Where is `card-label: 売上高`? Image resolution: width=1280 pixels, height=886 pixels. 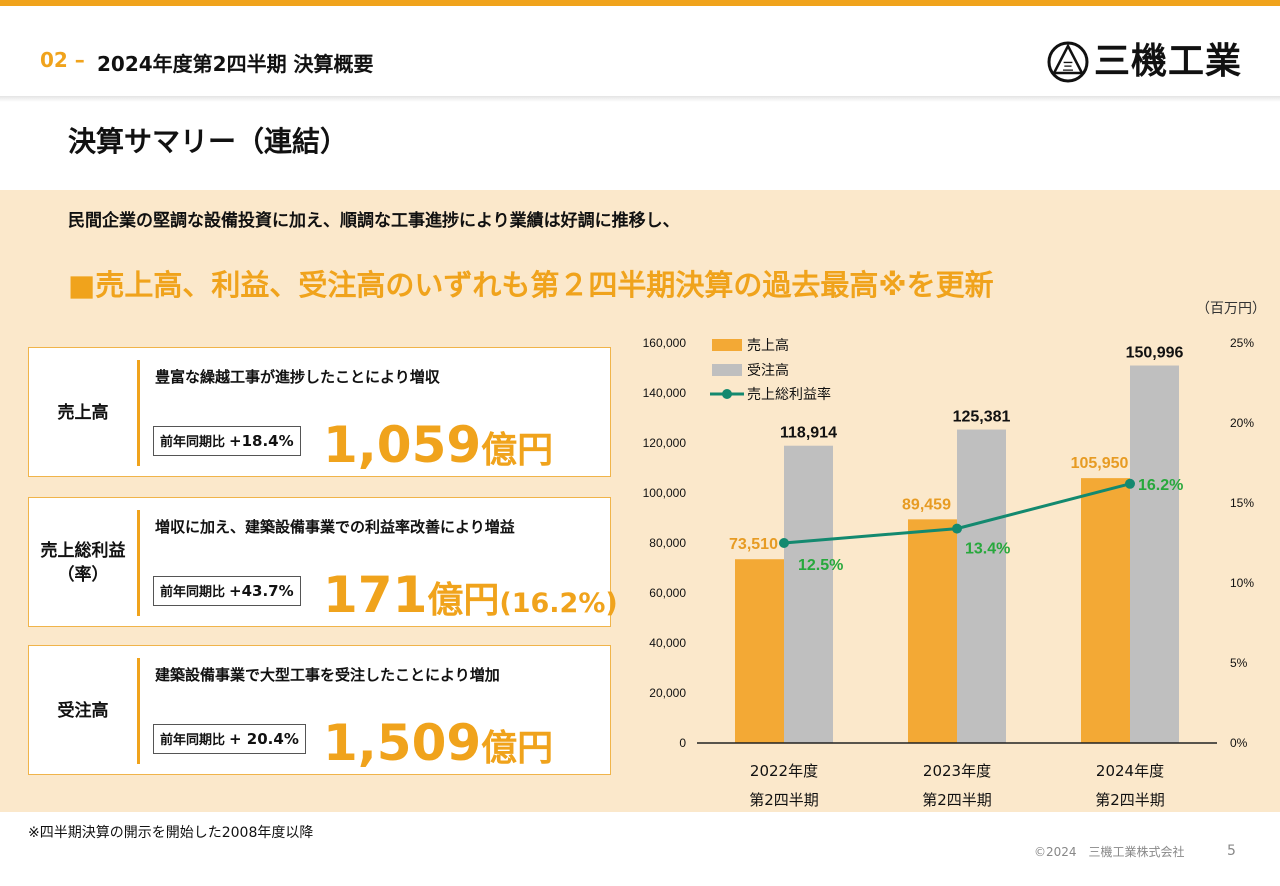
card-label: 売上高 is located at coordinates (83, 413).